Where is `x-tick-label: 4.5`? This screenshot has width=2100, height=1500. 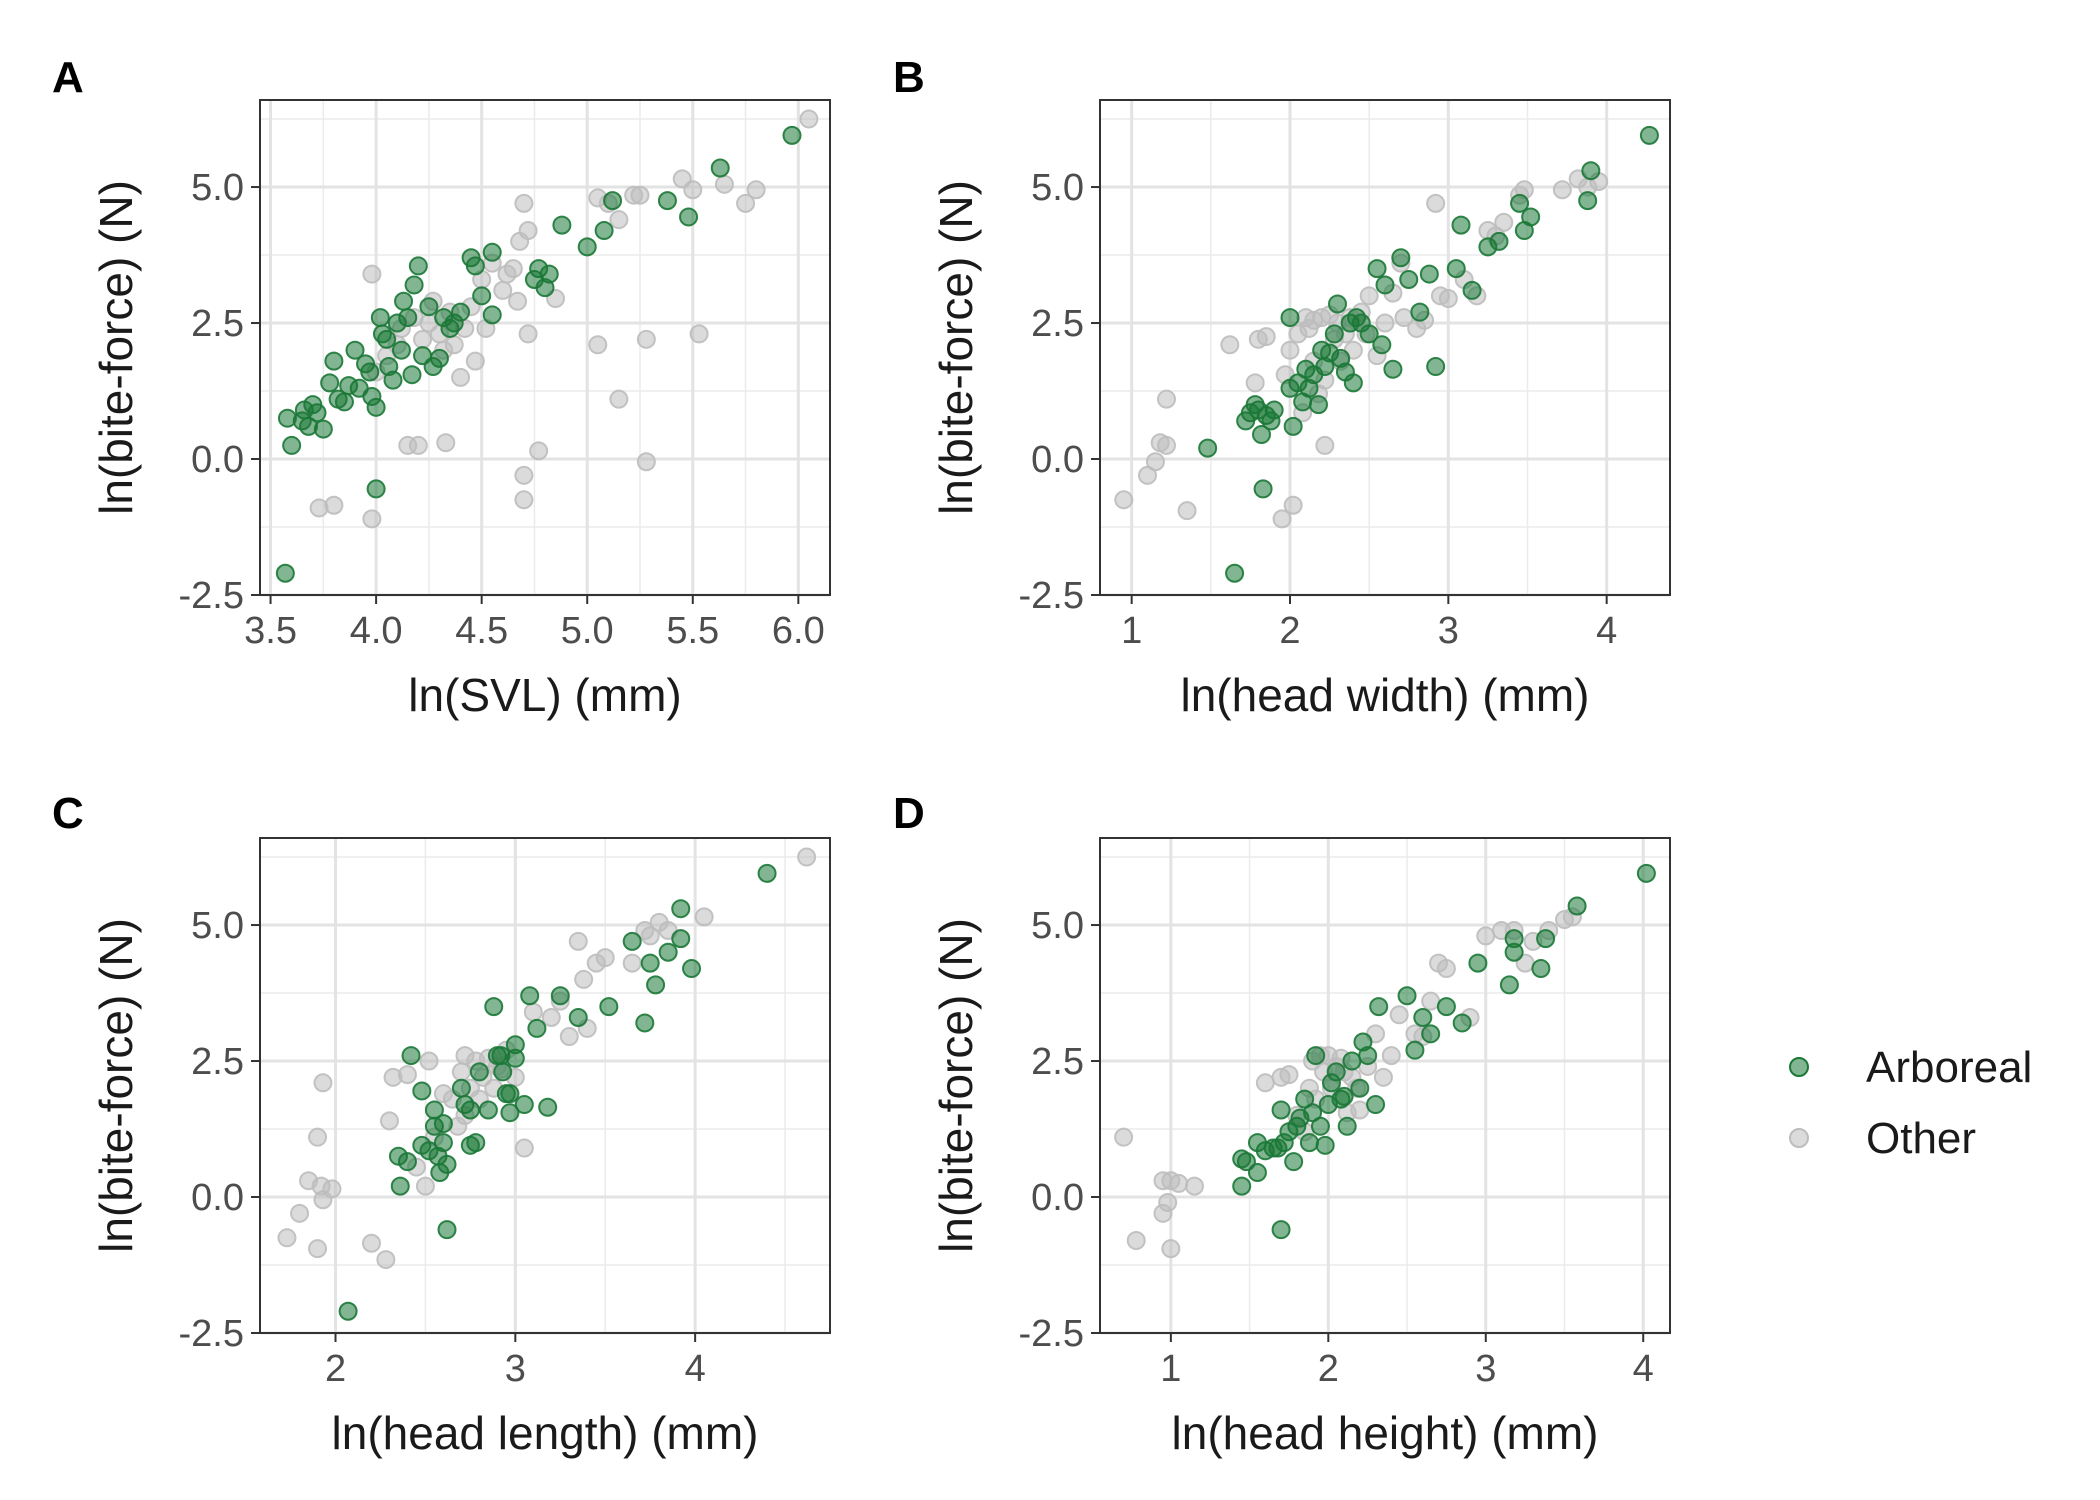 x-tick-label: 4.5 is located at coordinates (481, 631).